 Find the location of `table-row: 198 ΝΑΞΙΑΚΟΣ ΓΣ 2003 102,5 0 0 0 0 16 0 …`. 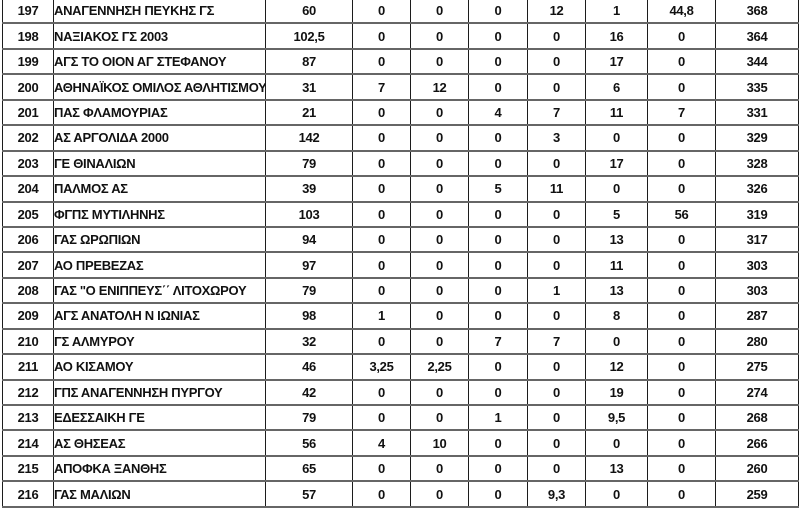

table-row: 198 ΝΑΞΙΑΚΟΣ ΓΣ 2003 102,5 0 0 0 0 16 0 … is located at coordinates (400, 36).